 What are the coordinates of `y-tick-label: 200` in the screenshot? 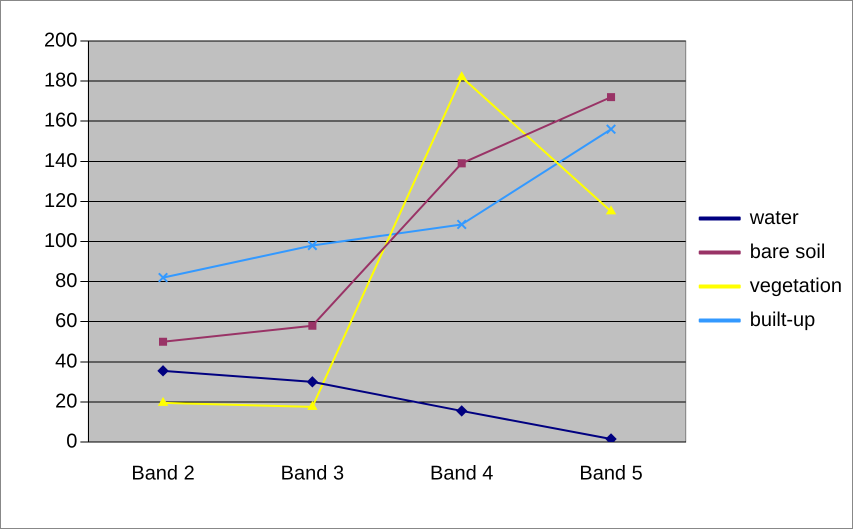 It's located at (61, 41).